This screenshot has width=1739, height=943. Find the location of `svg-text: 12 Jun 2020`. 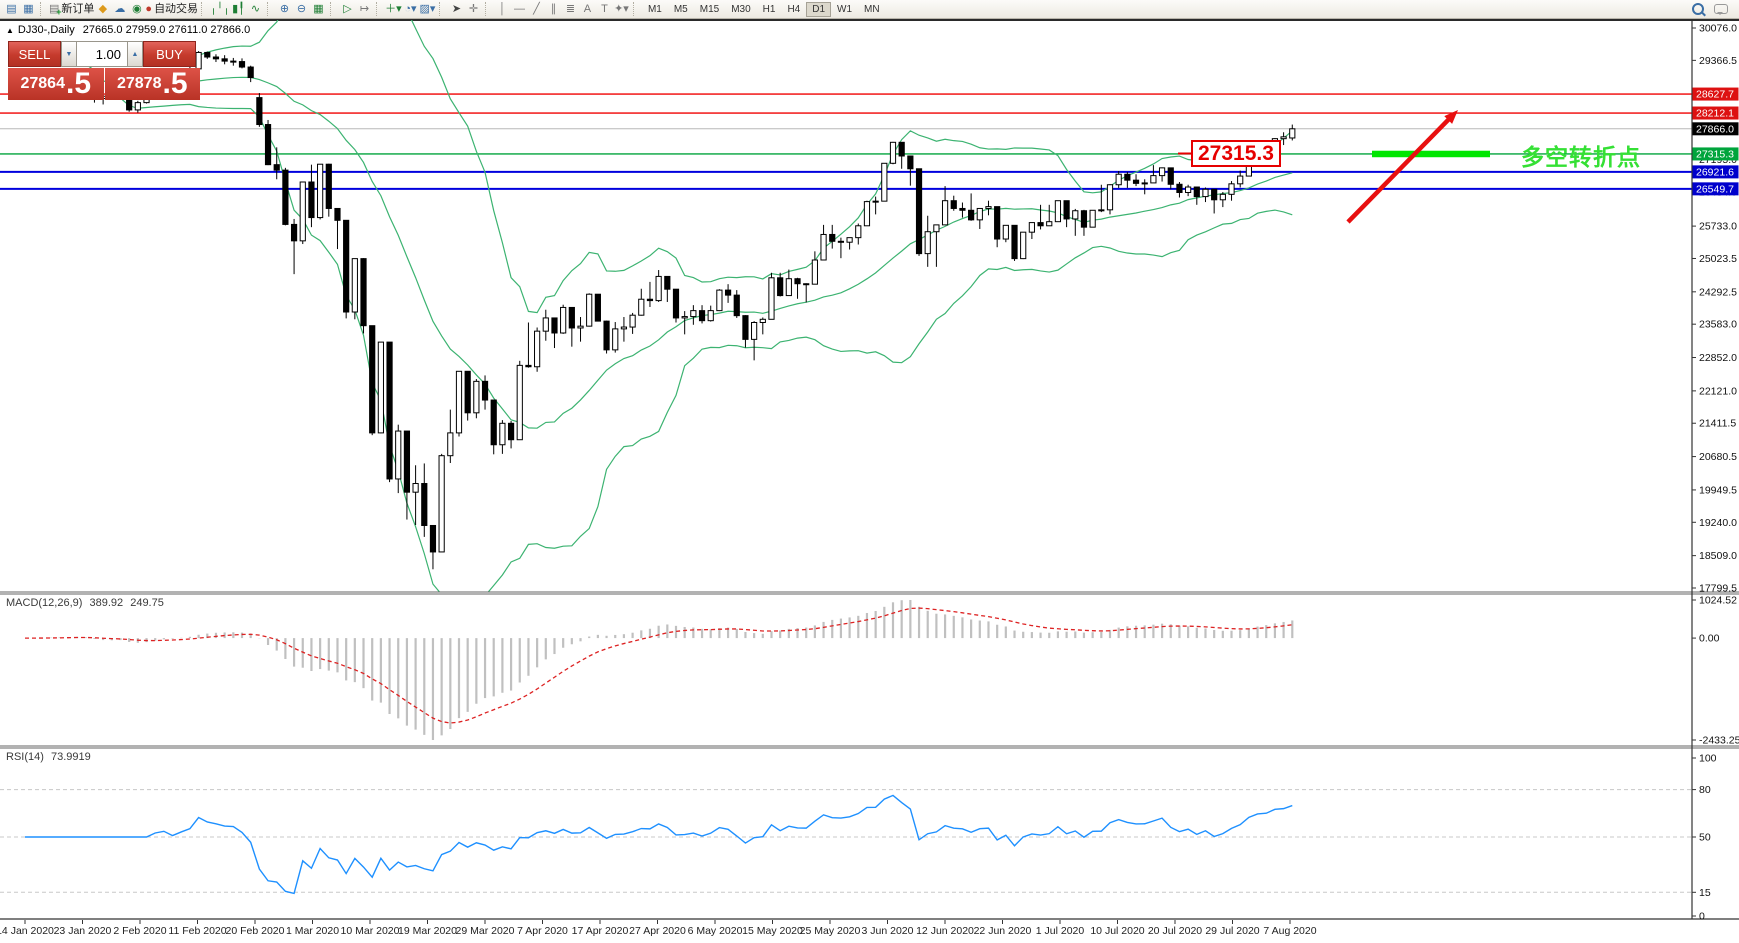

svg-text: 12 Jun 2020 is located at coordinates (945, 931).